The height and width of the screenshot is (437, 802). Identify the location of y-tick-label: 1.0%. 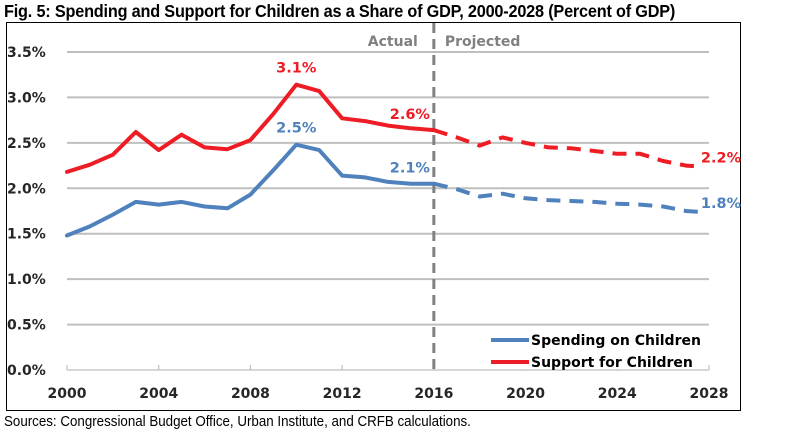
(26, 280).